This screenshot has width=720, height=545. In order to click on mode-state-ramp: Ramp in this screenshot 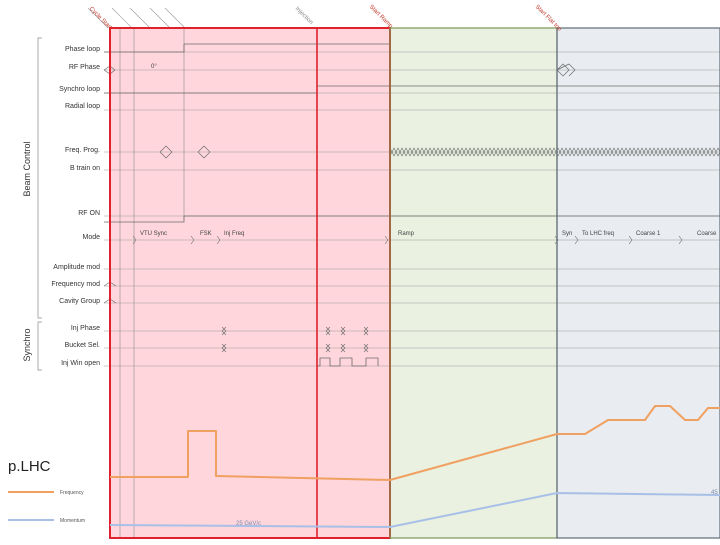, I will do `click(406, 234)`.